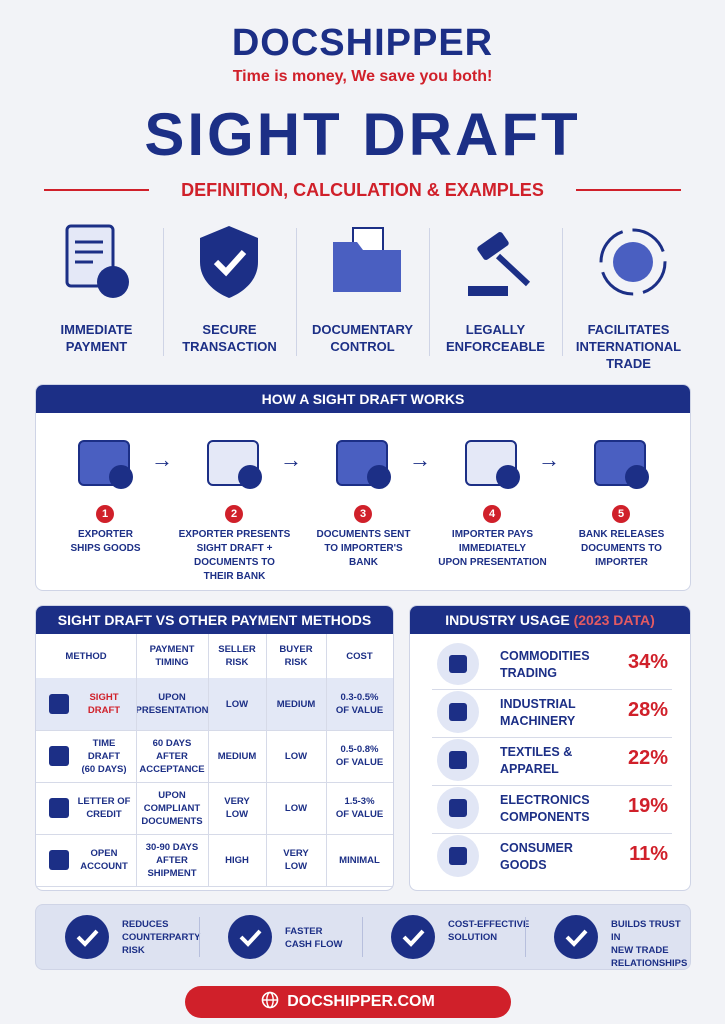 Image resolution: width=725 pixels, height=1024 pixels. What do you see at coordinates (359, 656) in the screenshot?
I see `column-header: COST` at bounding box center [359, 656].